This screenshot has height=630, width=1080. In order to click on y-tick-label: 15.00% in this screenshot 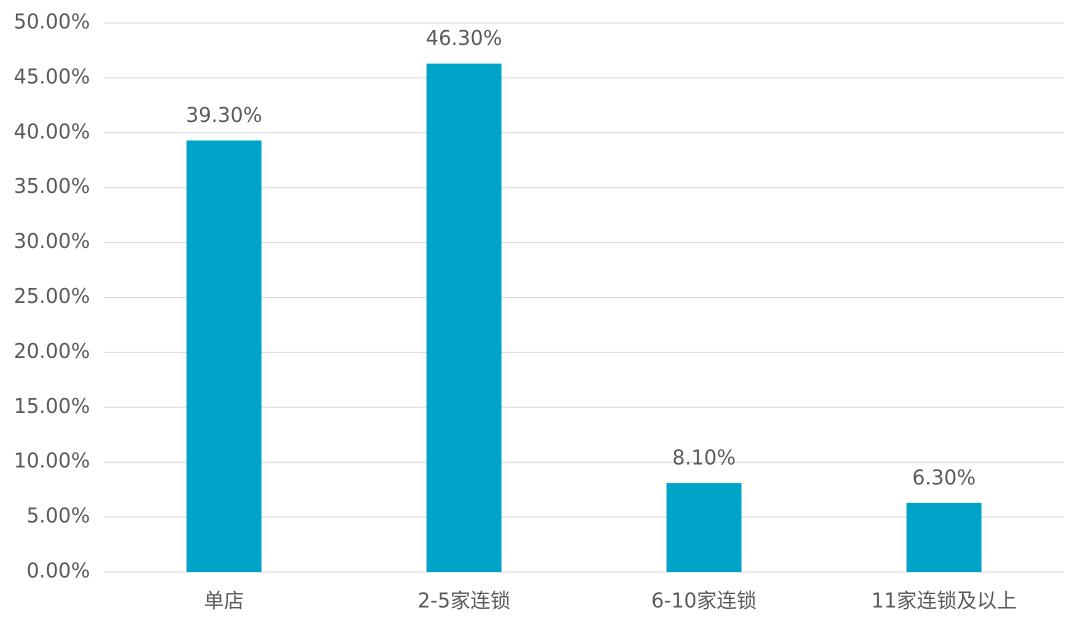, I will do `click(52, 406)`.